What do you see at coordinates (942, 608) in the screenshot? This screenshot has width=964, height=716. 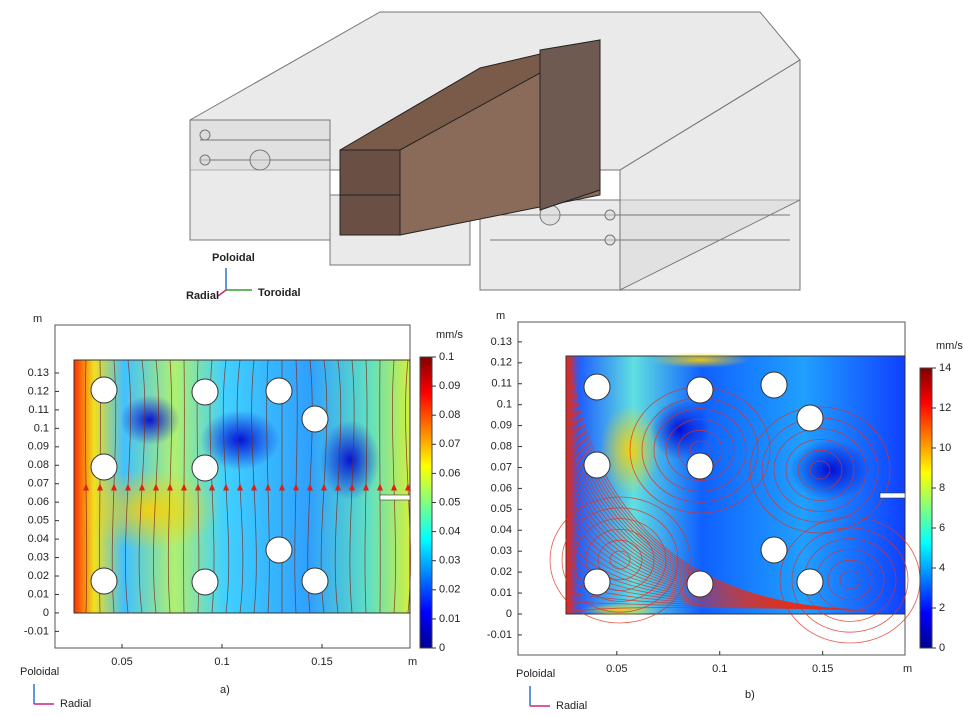 I see `colorbar-tick-label: 2` at bounding box center [942, 608].